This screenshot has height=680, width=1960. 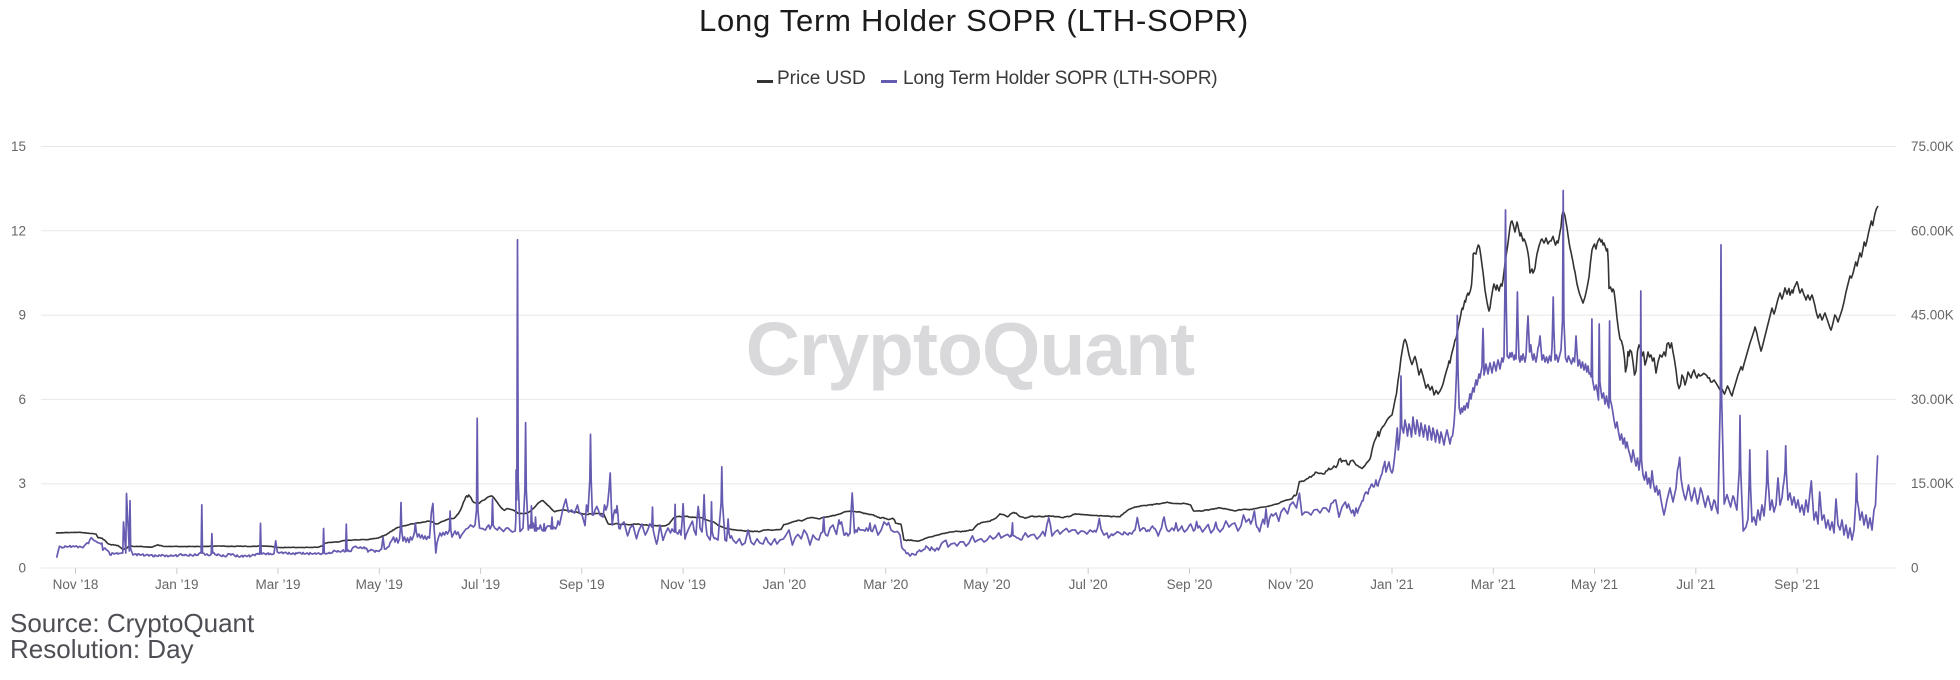 What do you see at coordinates (76, 584) in the screenshot?
I see `svg-text: Nov ’18` at bounding box center [76, 584].